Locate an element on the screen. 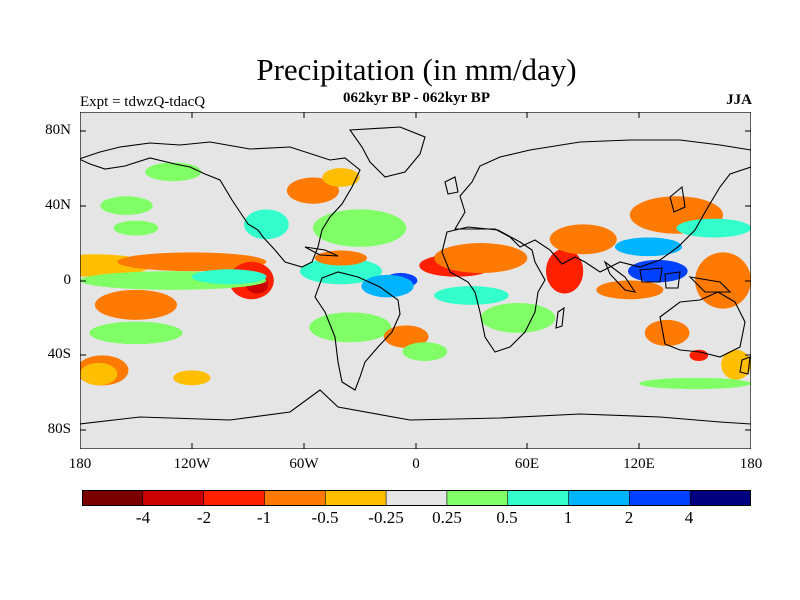  lon-tick-60w: 60W is located at coordinates (304, 464).